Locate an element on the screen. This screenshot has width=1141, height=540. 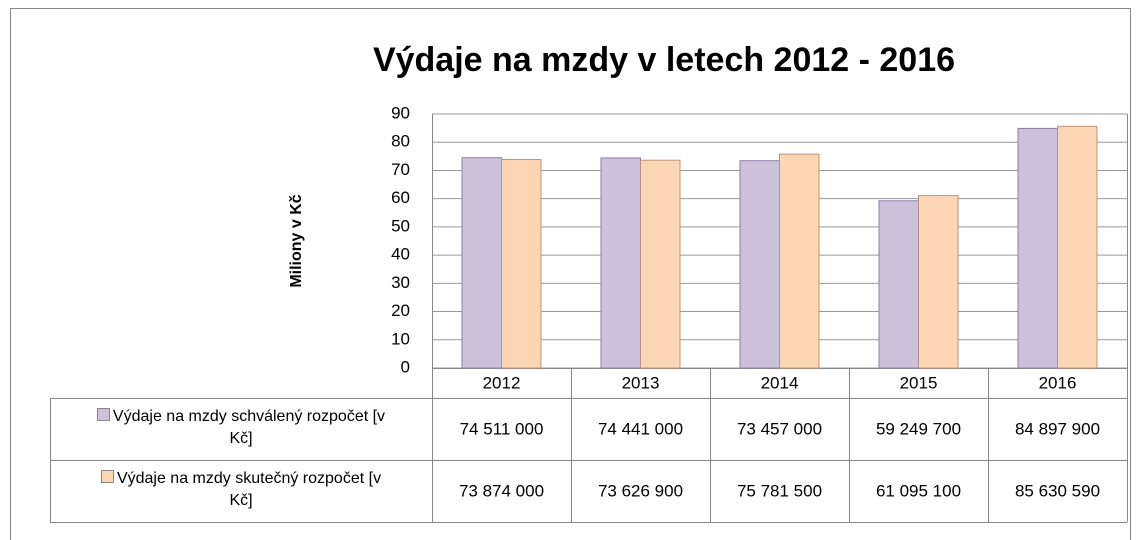
data-table-value: 74 511 000 is located at coordinates (502, 428).